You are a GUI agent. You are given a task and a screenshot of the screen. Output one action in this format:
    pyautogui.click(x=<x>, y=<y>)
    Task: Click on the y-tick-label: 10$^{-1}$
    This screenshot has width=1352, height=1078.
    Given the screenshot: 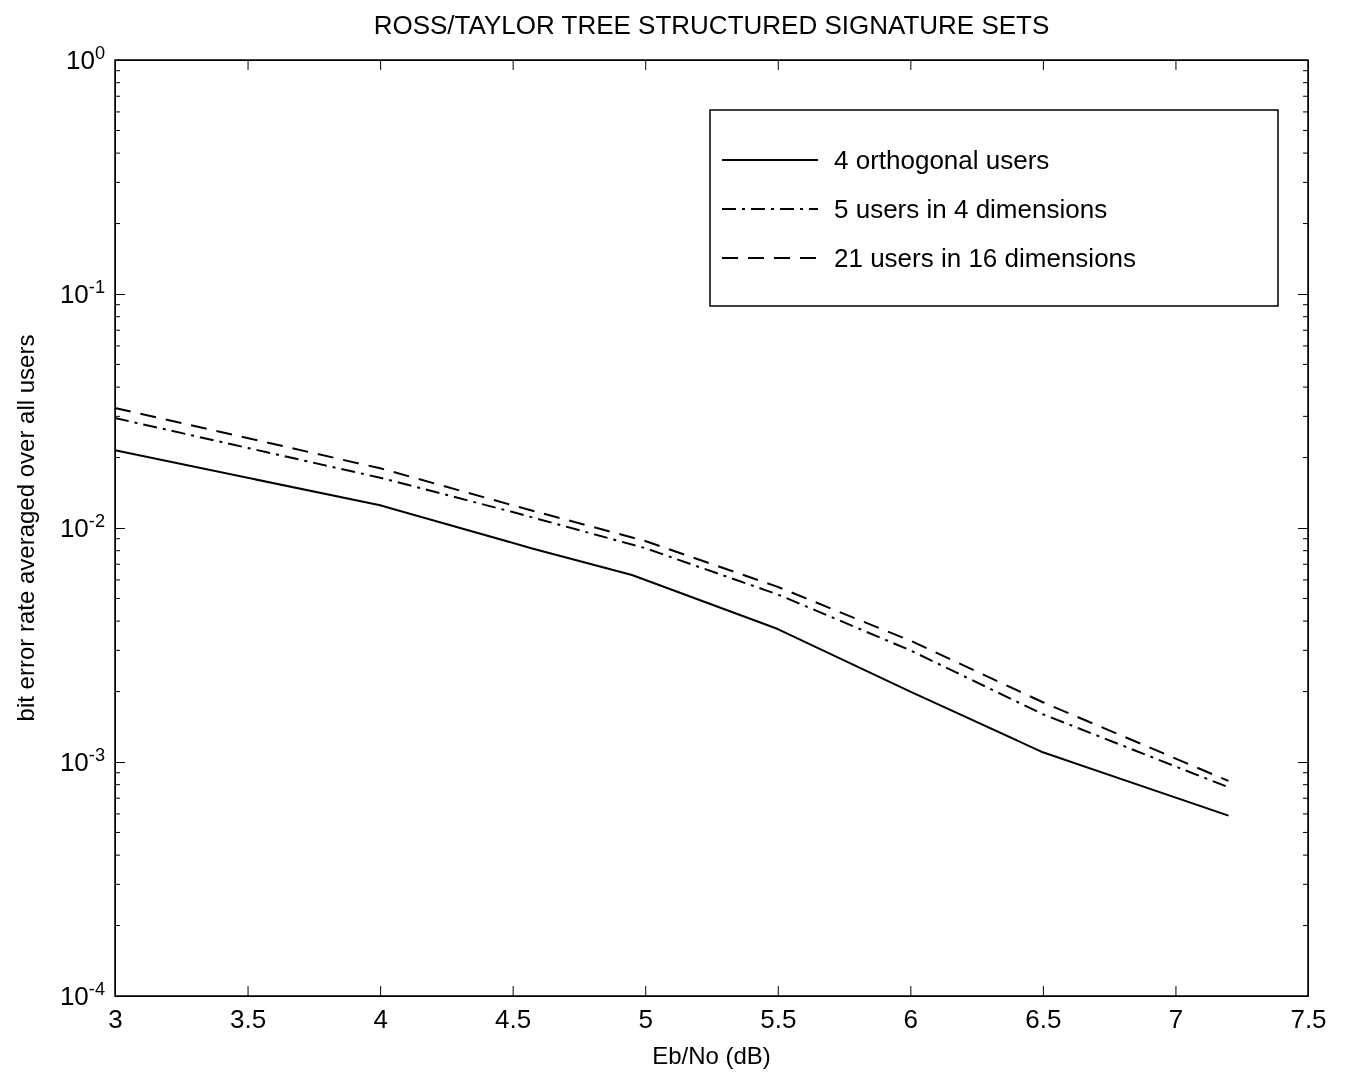 What is the action you would take?
    pyautogui.click(x=82, y=292)
    